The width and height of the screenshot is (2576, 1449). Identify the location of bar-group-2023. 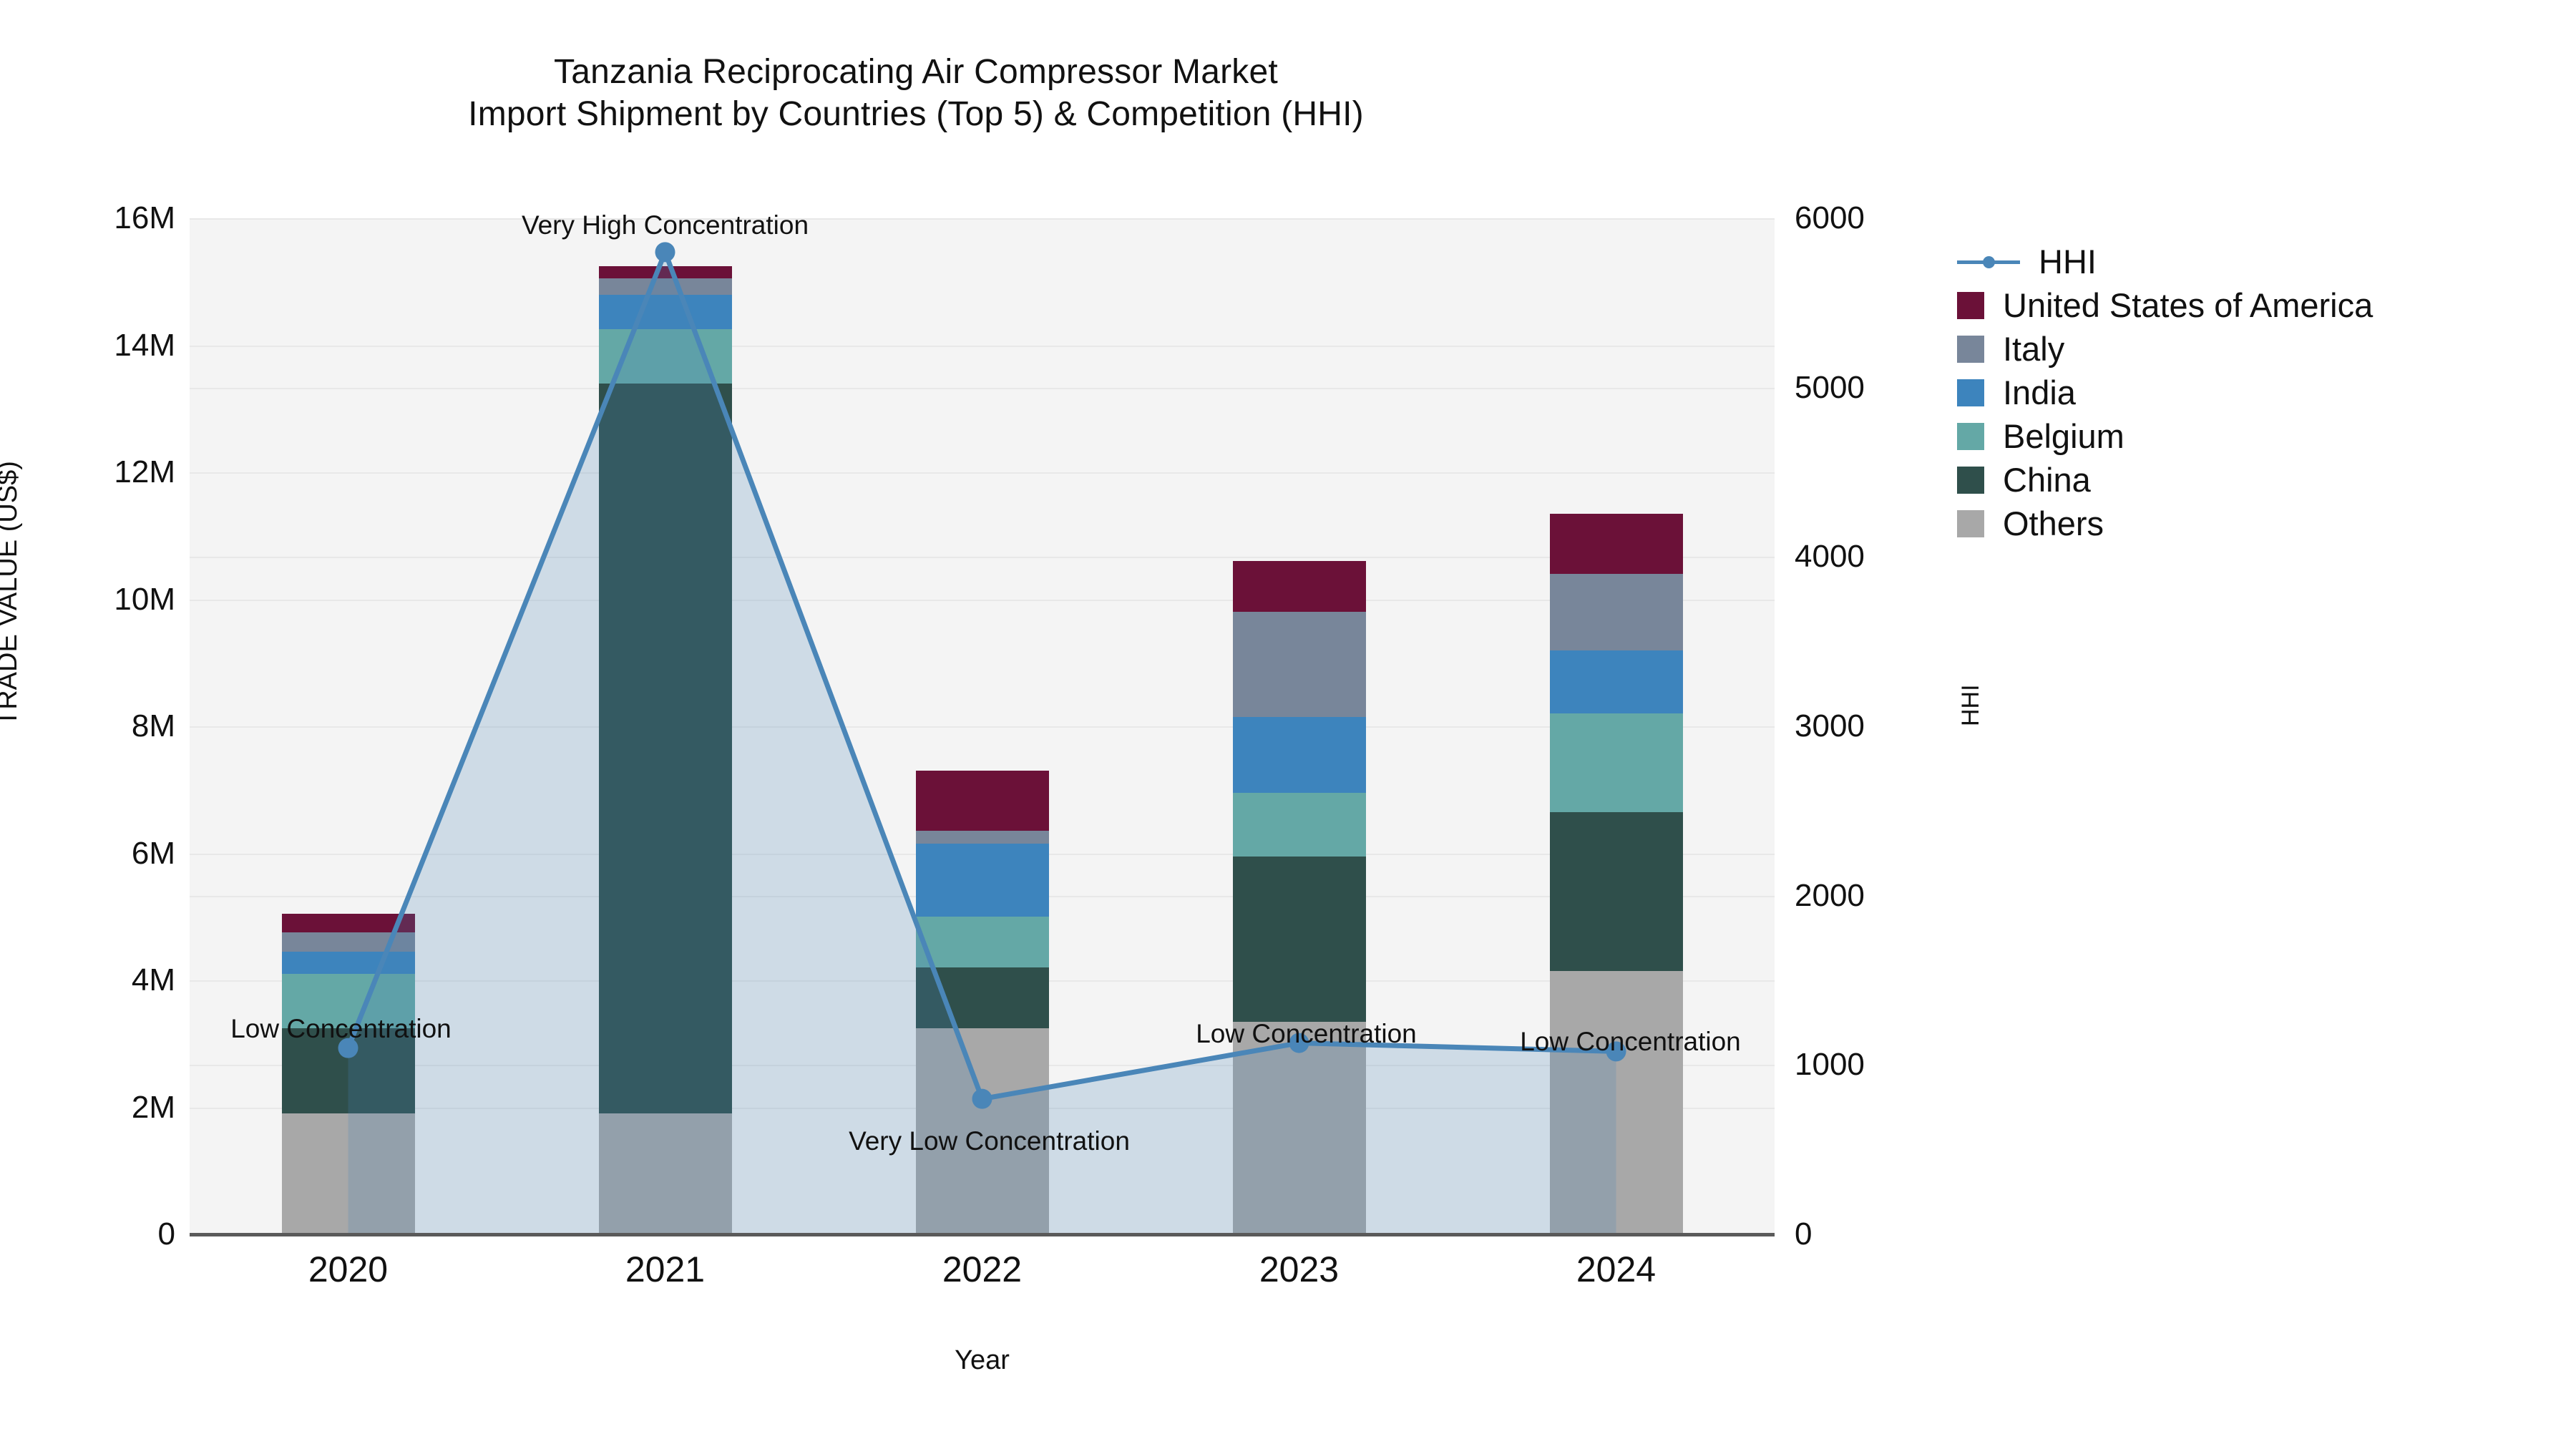
(1299, 897).